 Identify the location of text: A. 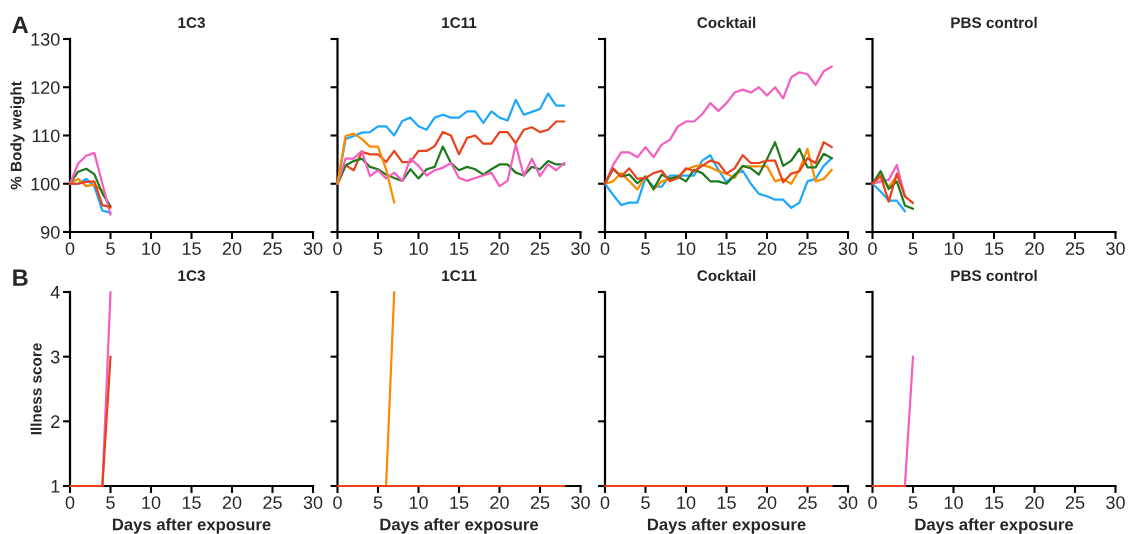
(20, 24).